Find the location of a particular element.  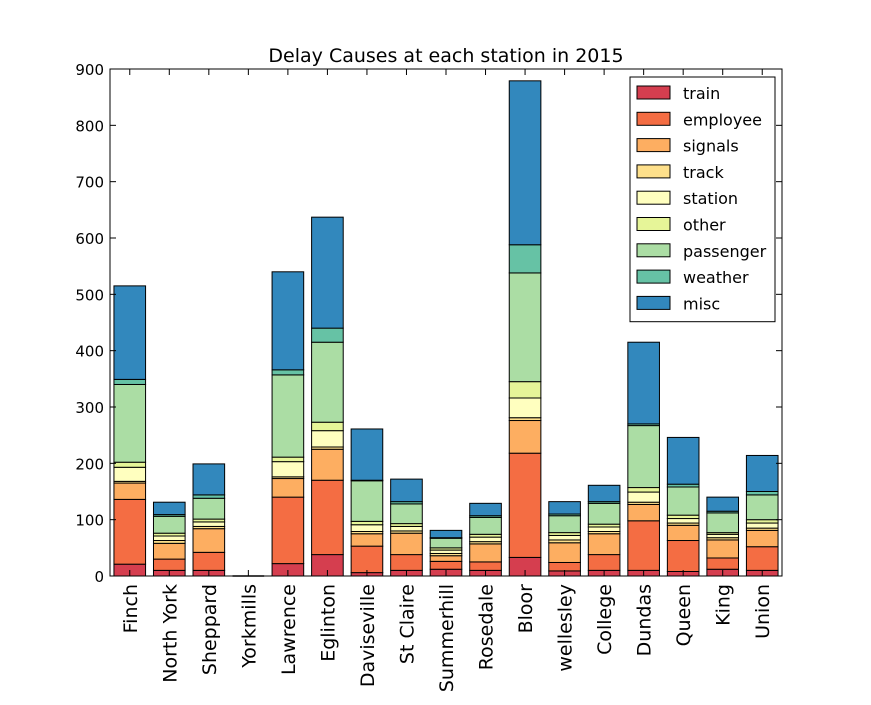

legend-swatch-other is located at coordinates (653, 224).